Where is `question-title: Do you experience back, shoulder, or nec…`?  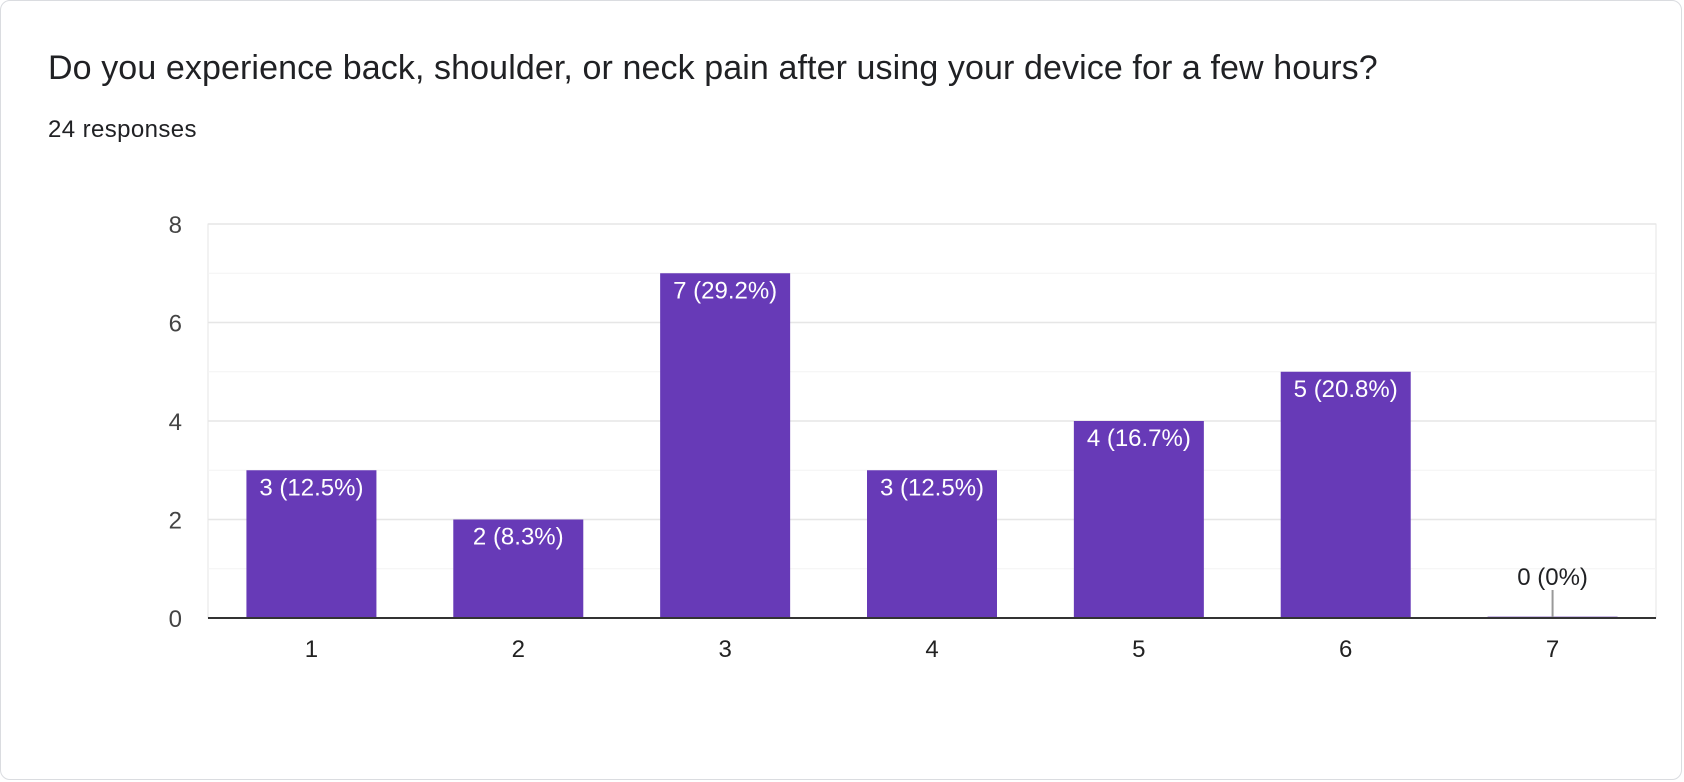
question-title: Do you experience back, shoulder, or nec… is located at coordinates (713, 68).